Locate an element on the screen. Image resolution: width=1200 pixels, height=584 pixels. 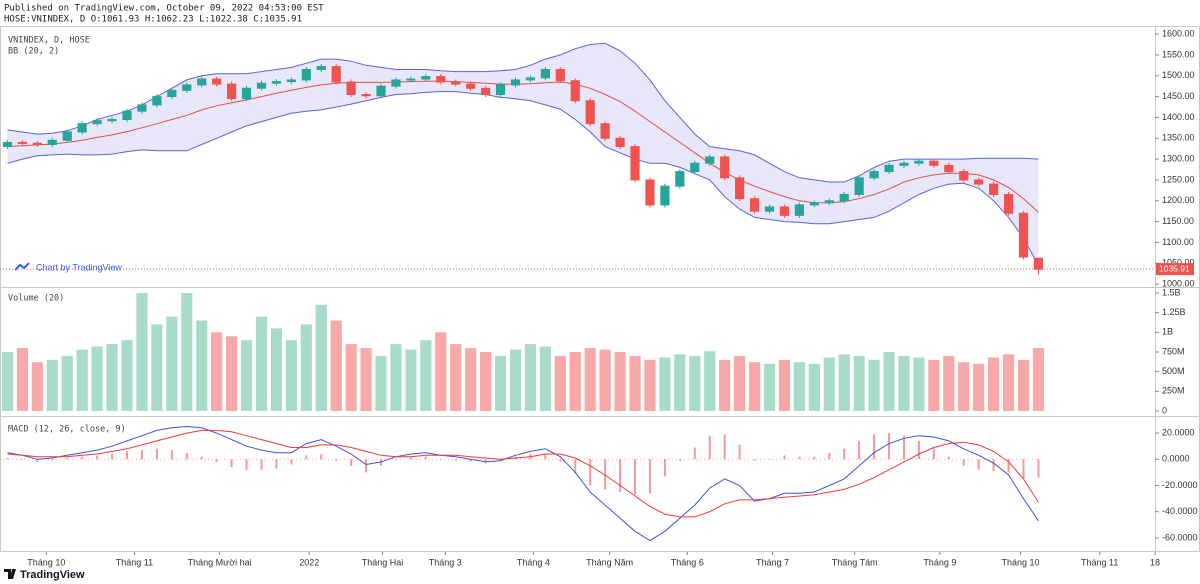
y-tick-label: 1600.00 is located at coordinates (1178, 33).